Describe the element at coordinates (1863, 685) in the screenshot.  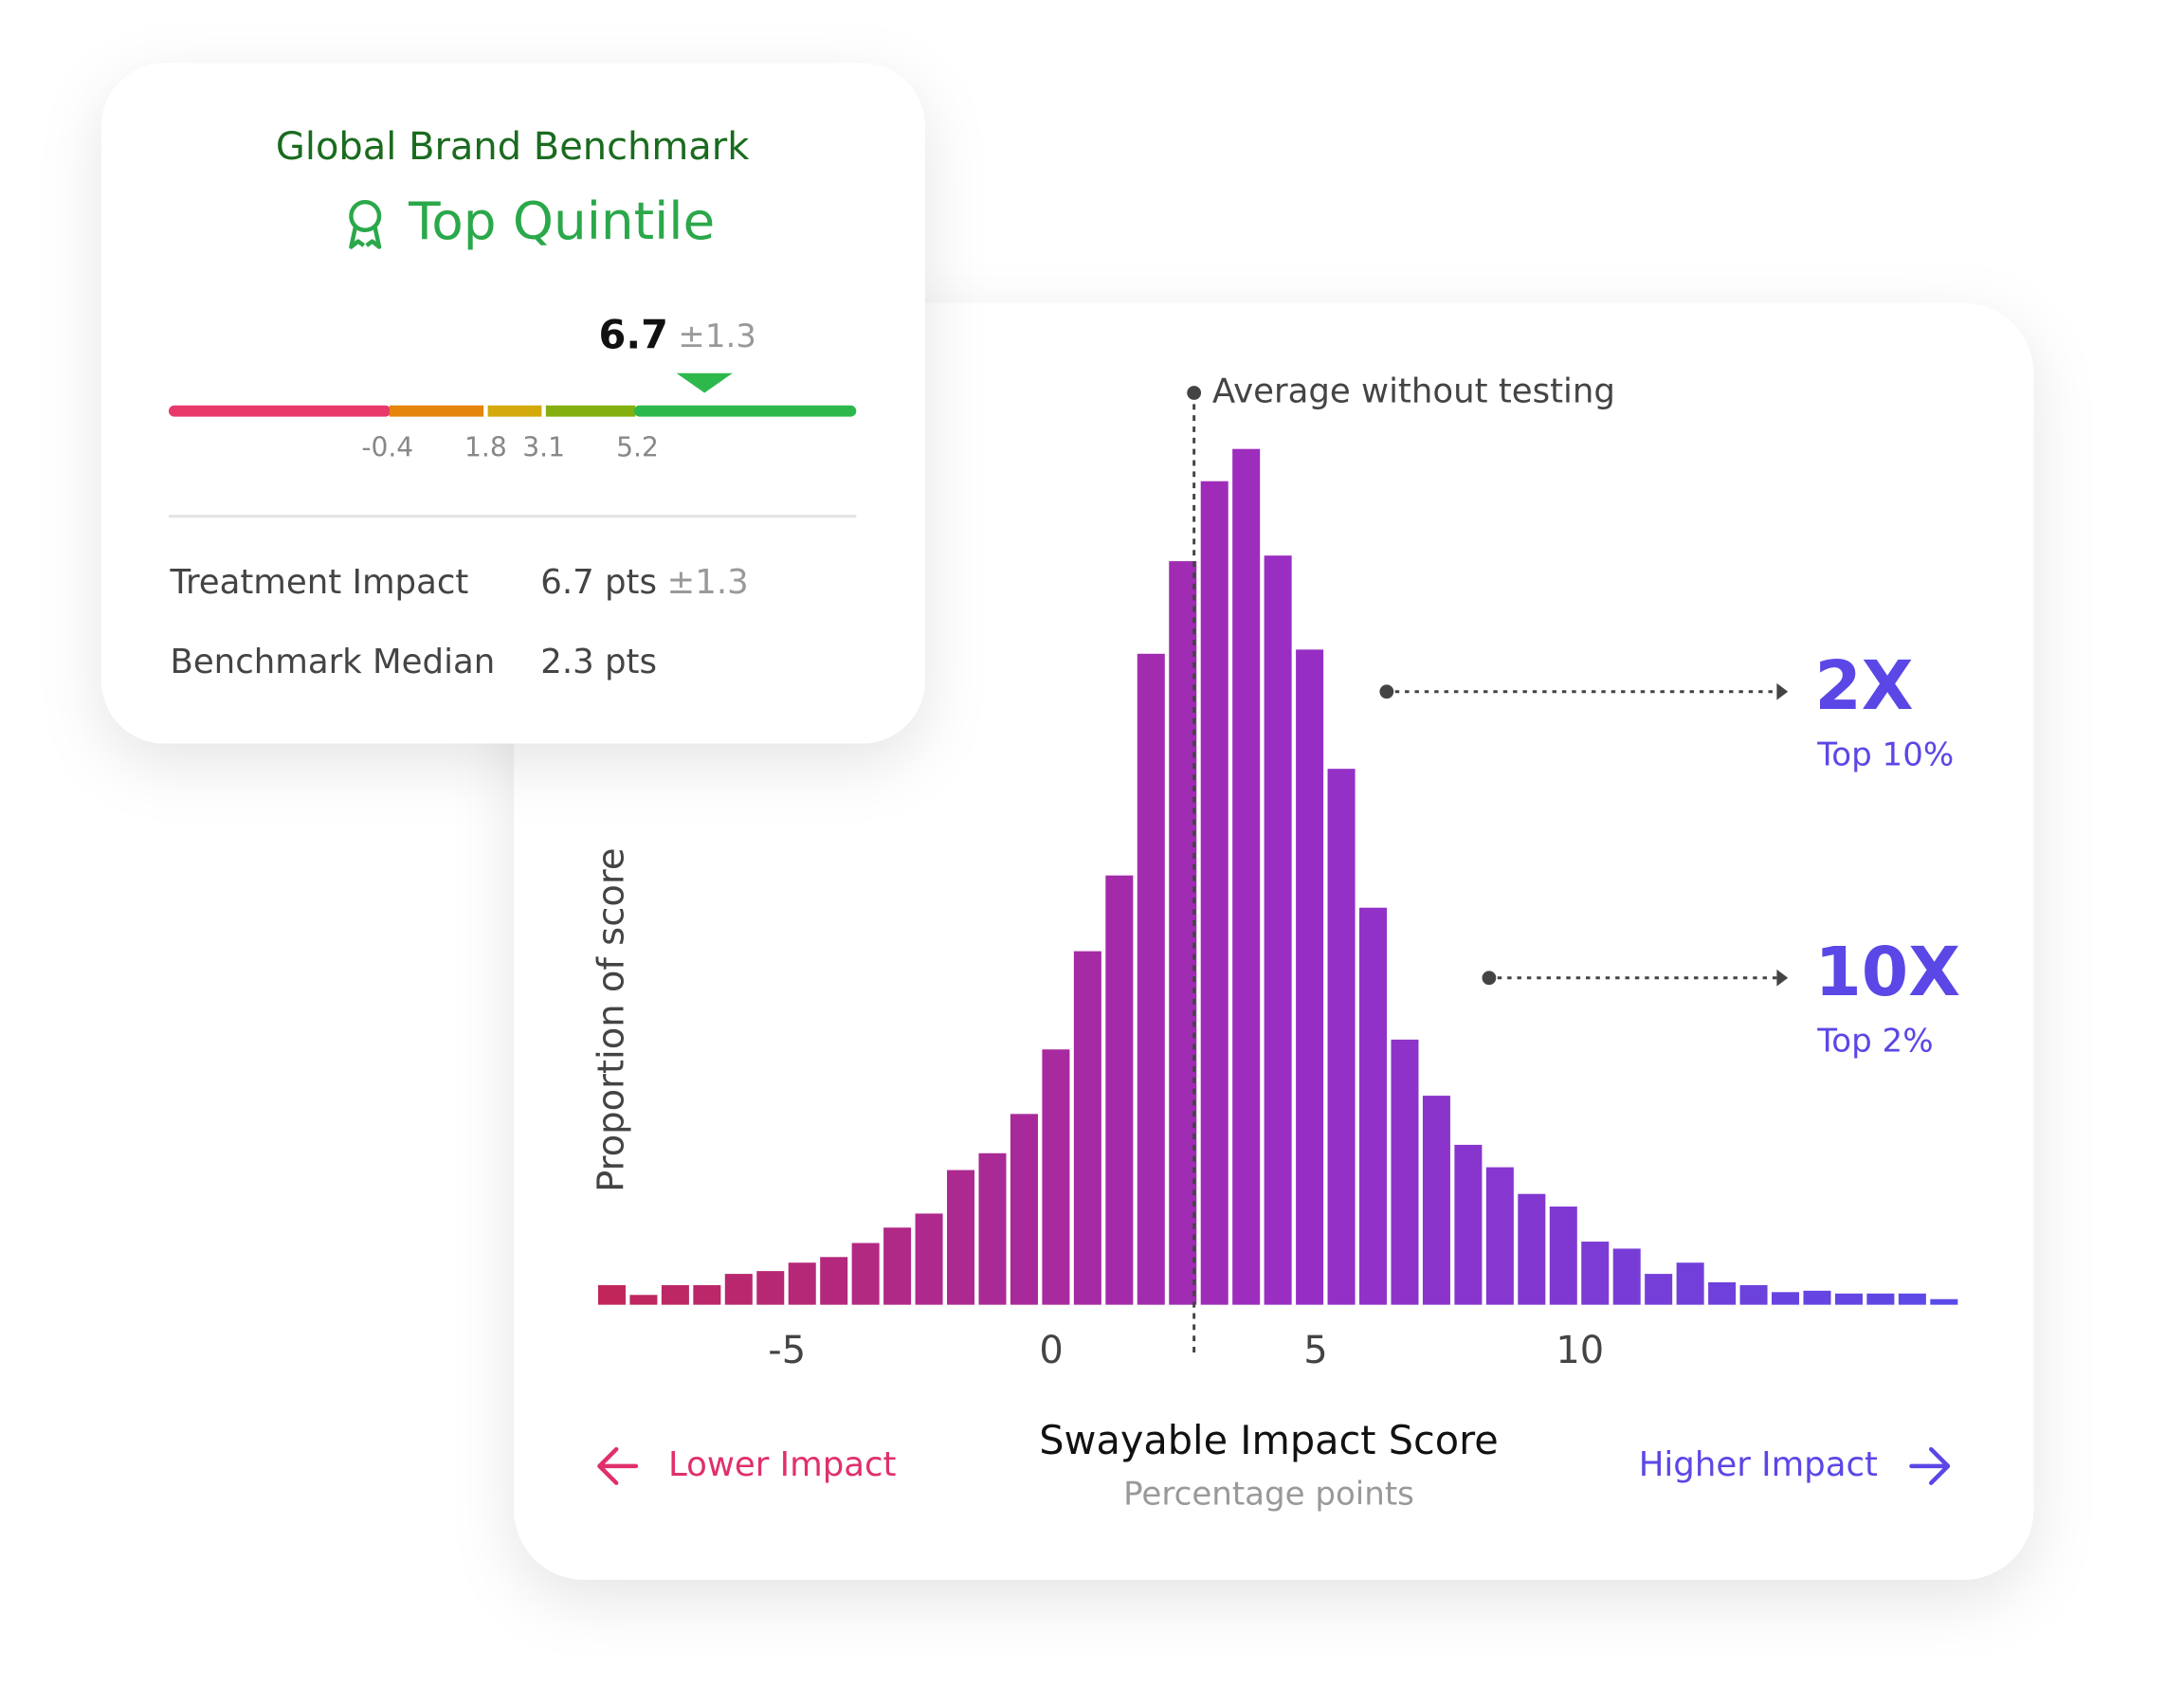
I see `annotation-label: 2X` at that location.